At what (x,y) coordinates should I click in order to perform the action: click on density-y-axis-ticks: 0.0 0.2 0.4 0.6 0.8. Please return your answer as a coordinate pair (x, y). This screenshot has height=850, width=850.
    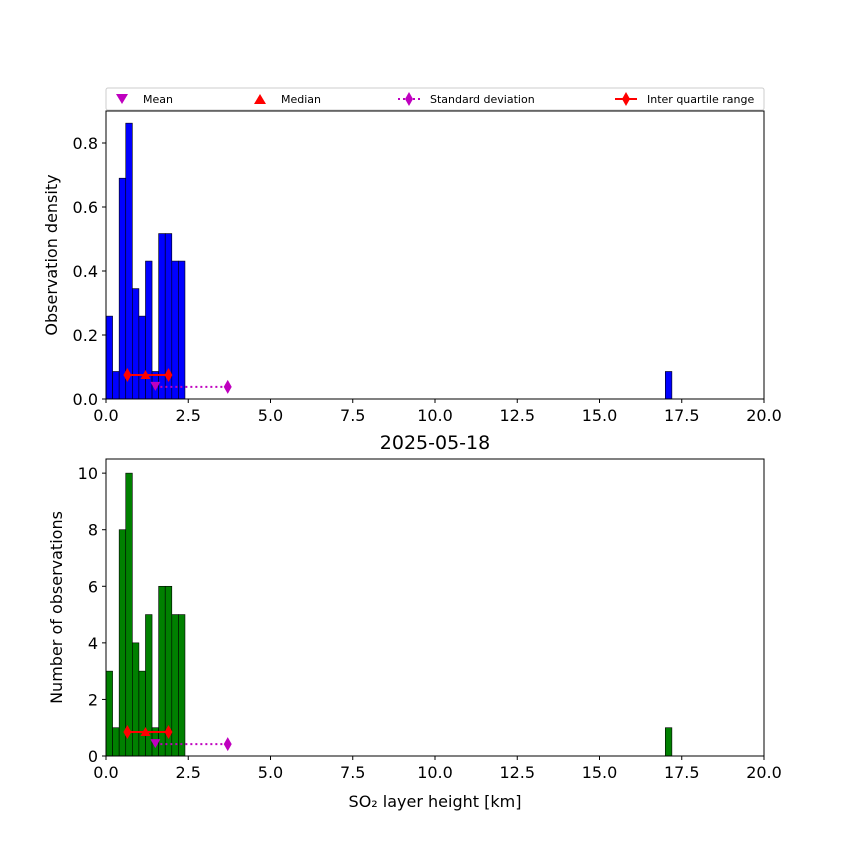
    Looking at the image, I should click on (89, 271).